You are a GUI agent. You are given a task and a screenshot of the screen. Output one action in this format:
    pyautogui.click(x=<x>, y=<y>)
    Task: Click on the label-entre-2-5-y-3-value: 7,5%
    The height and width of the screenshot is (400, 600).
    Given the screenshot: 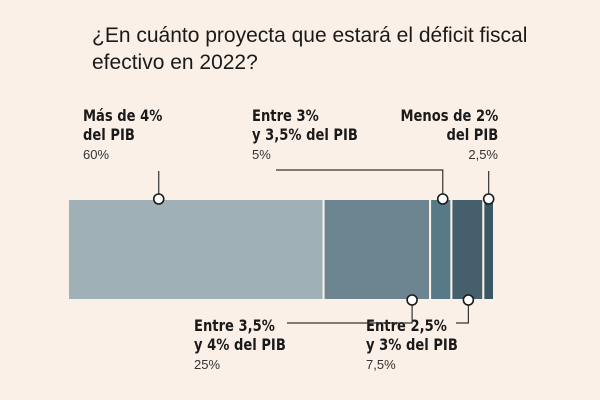 What is the action you would take?
    pyautogui.click(x=381, y=364)
    